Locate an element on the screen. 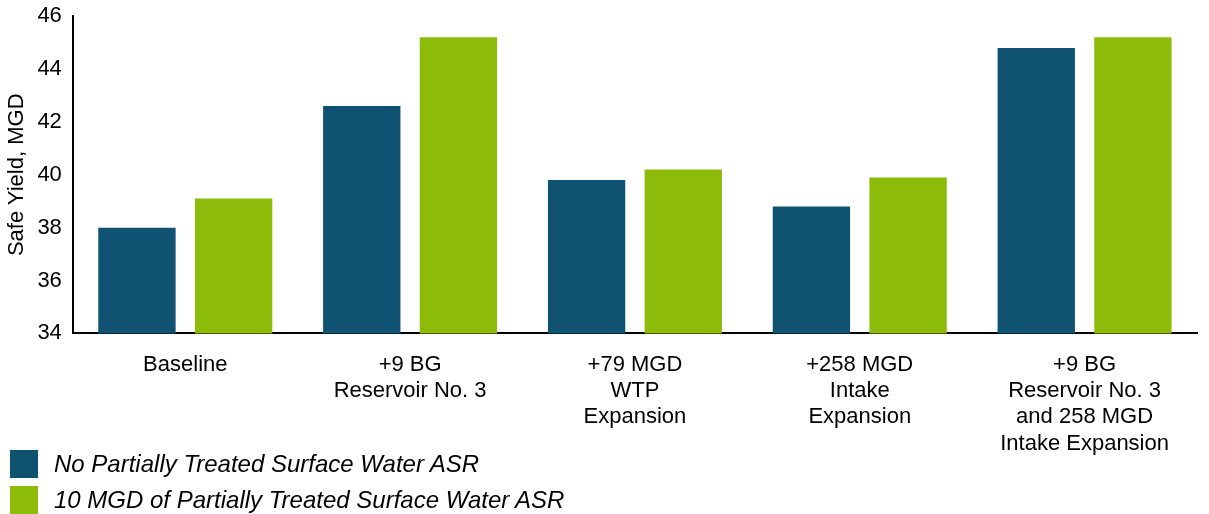 The height and width of the screenshot is (514, 1209). x-tick-label: Baseline is located at coordinates (185, 363).